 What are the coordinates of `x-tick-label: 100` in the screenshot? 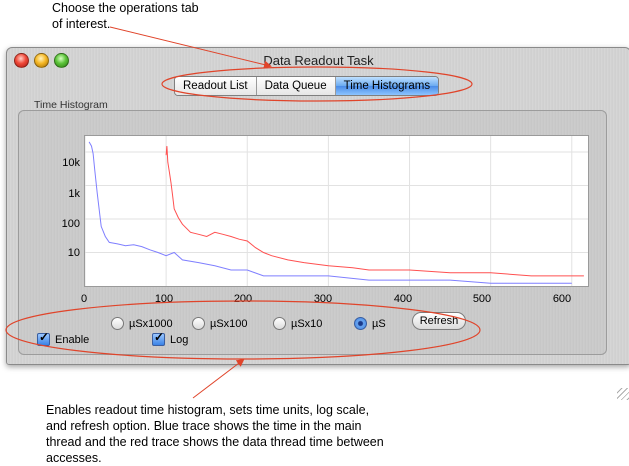 It's located at (164, 299).